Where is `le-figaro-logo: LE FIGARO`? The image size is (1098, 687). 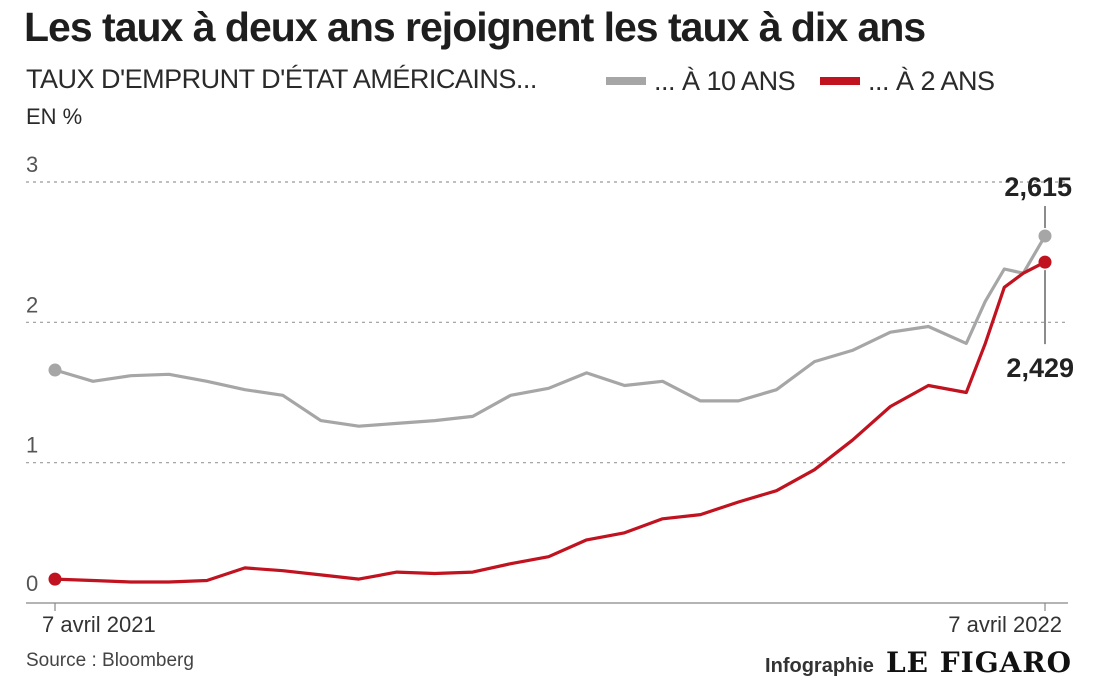 le-figaro-logo: LE FIGARO is located at coordinates (978, 662).